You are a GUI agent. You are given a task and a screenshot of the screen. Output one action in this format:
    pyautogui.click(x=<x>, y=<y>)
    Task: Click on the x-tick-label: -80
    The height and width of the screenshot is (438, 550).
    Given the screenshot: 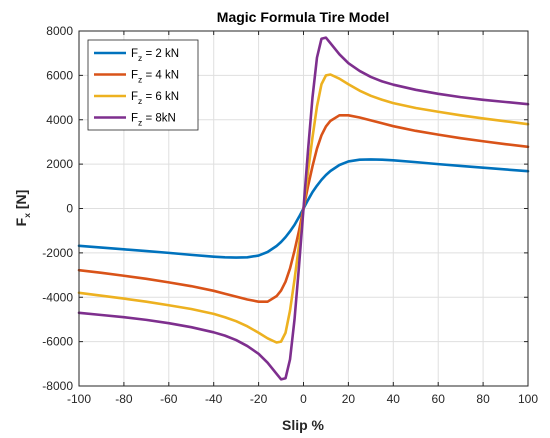 What is the action you would take?
    pyautogui.click(x=124, y=399)
    